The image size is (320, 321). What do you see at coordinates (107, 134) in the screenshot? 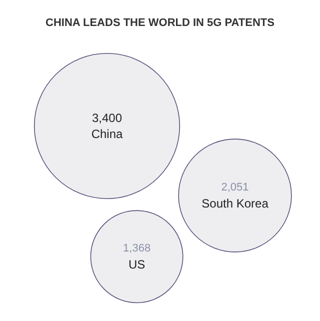
I see `category-label: China` at bounding box center [107, 134].